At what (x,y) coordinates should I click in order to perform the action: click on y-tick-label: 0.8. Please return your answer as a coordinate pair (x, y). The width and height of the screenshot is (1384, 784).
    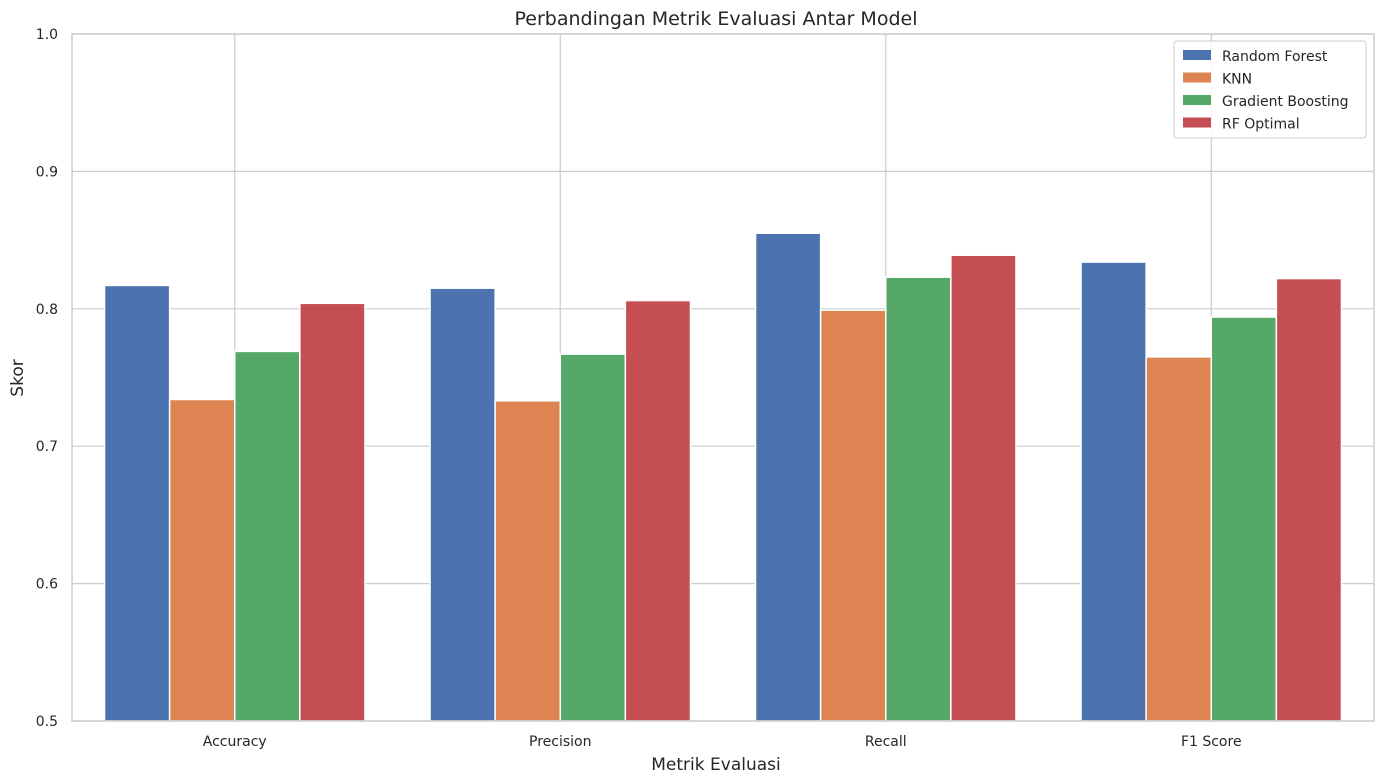
    Looking at the image, I should click on (47, 310).